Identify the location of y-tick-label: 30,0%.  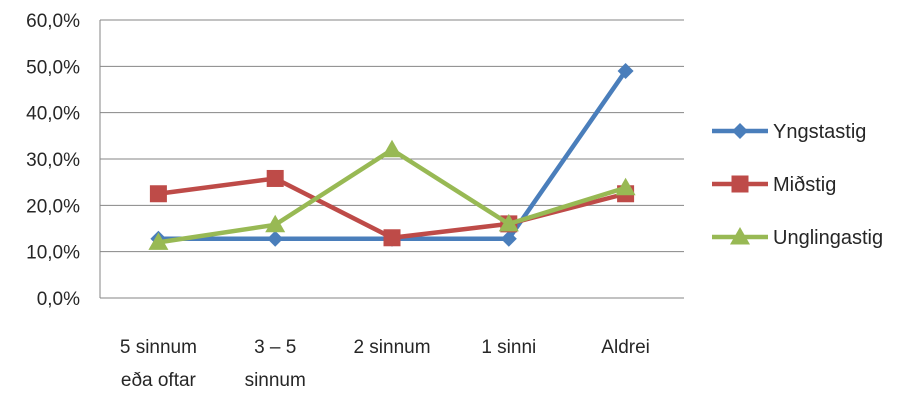
(53, 160).